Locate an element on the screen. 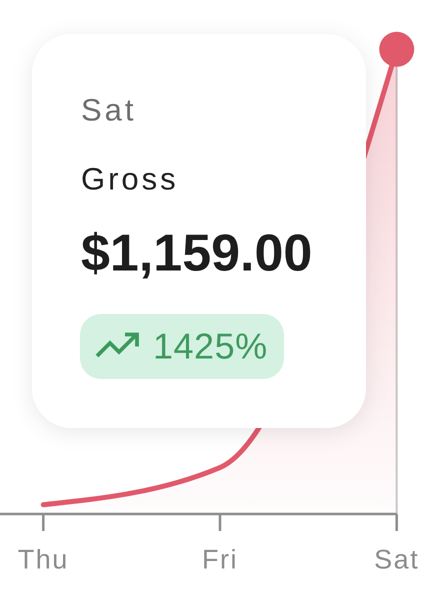 The height and width of the screenshot is (598, 432). x-tick-label: Fri is located at coordinates (220, 559).